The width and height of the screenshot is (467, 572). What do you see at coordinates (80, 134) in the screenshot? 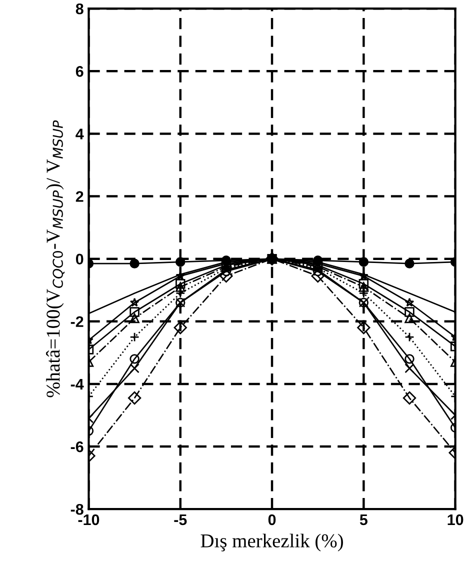
I see `y-tick-label: 4` at bounding box center [80, 134].